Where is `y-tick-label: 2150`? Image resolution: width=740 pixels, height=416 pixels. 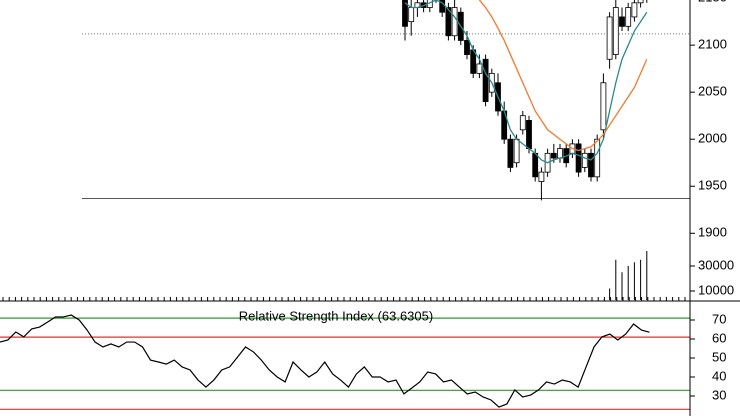
y-tick-label: 2150 is located at coordinates (712, 2).